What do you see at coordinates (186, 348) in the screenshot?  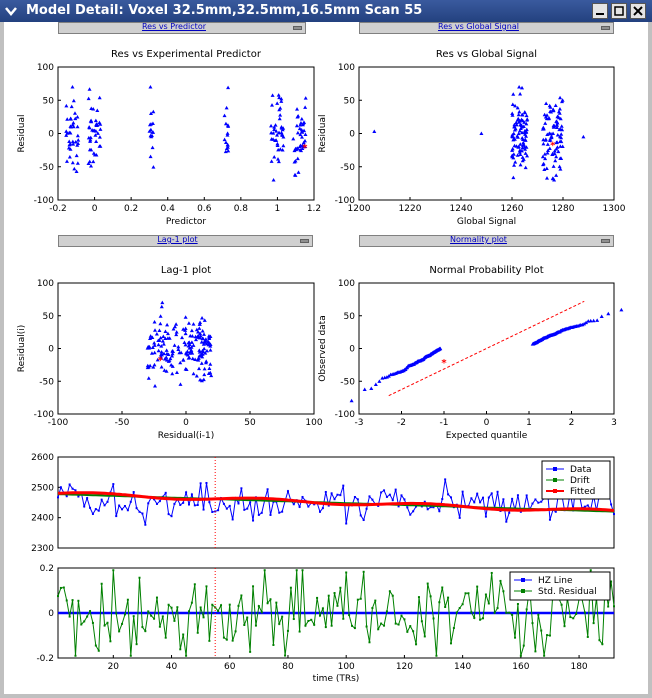 I see `plot-frame` at bounding box center [186, 348].